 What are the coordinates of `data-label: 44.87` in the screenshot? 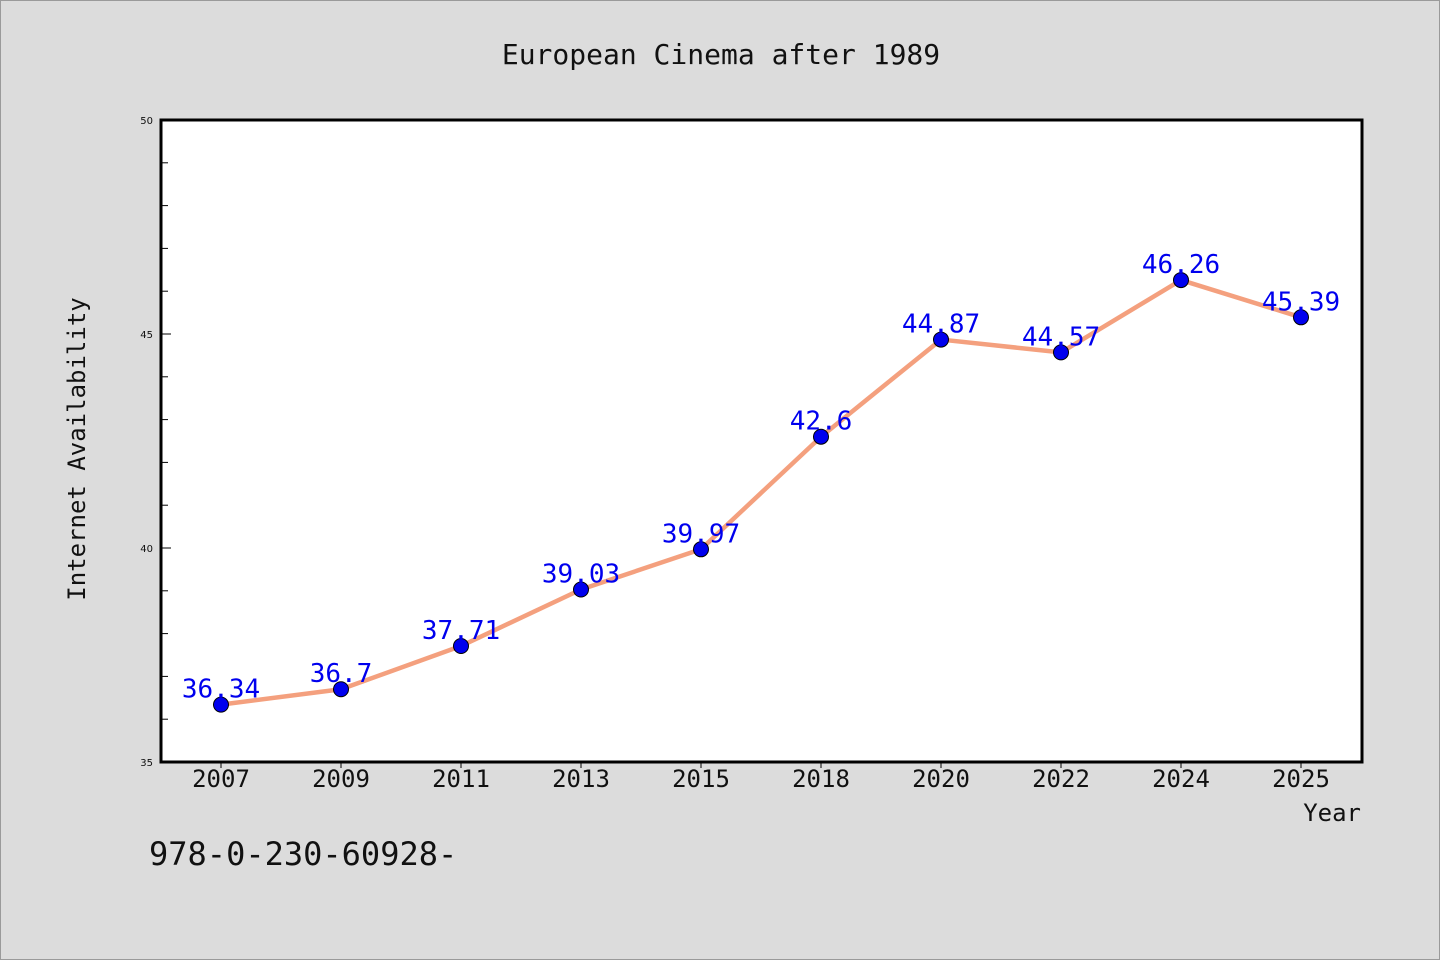 It's located at (941, 325).